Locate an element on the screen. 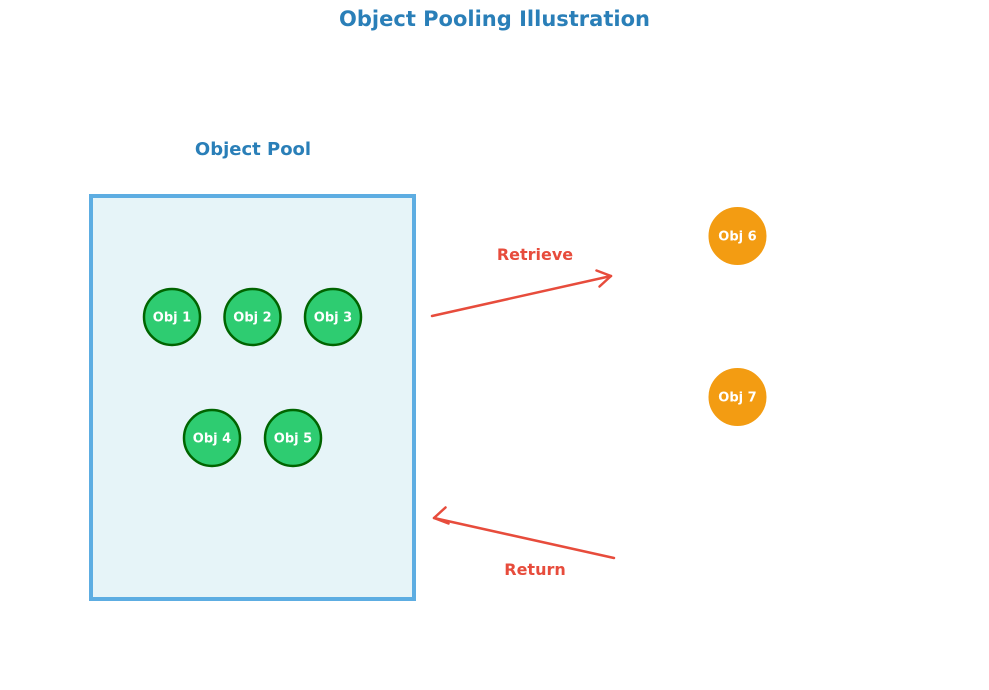  pool-object-label: Obj 5 is located at coordinates (293, 439).